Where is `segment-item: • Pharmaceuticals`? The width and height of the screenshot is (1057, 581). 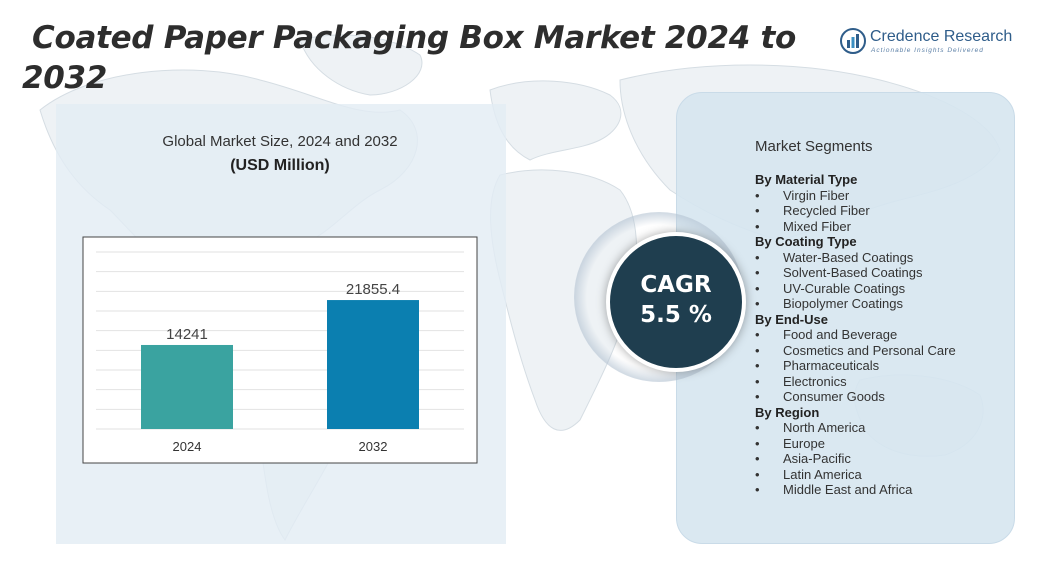
segment-item: • Pharmaceuticals is located at coordinates (885, 366).